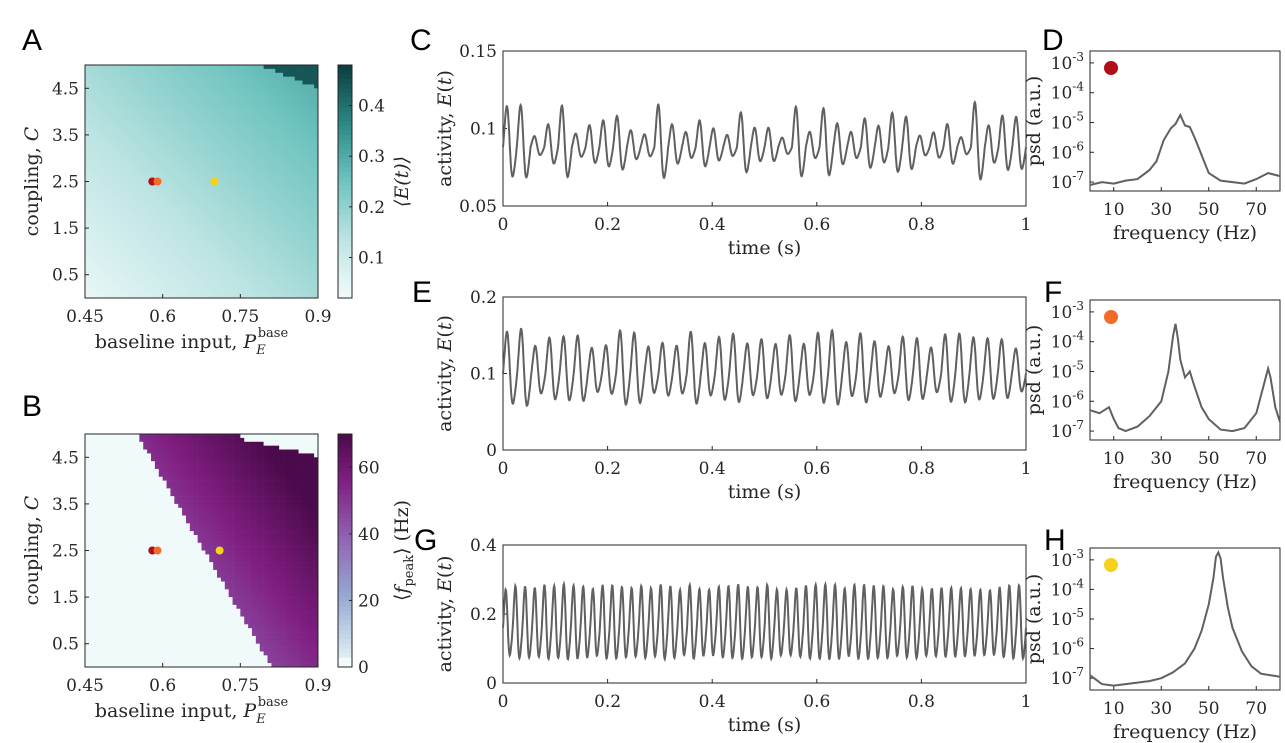  Describe the element at coordinates (1053, 40) in the screenshot. I see `panel-letter-d: D` at that location.